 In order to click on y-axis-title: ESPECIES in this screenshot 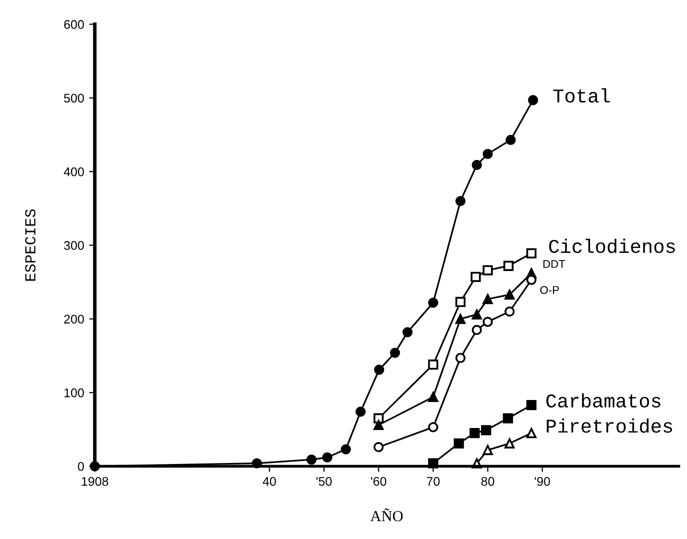, I will do `click(30, 245)`.